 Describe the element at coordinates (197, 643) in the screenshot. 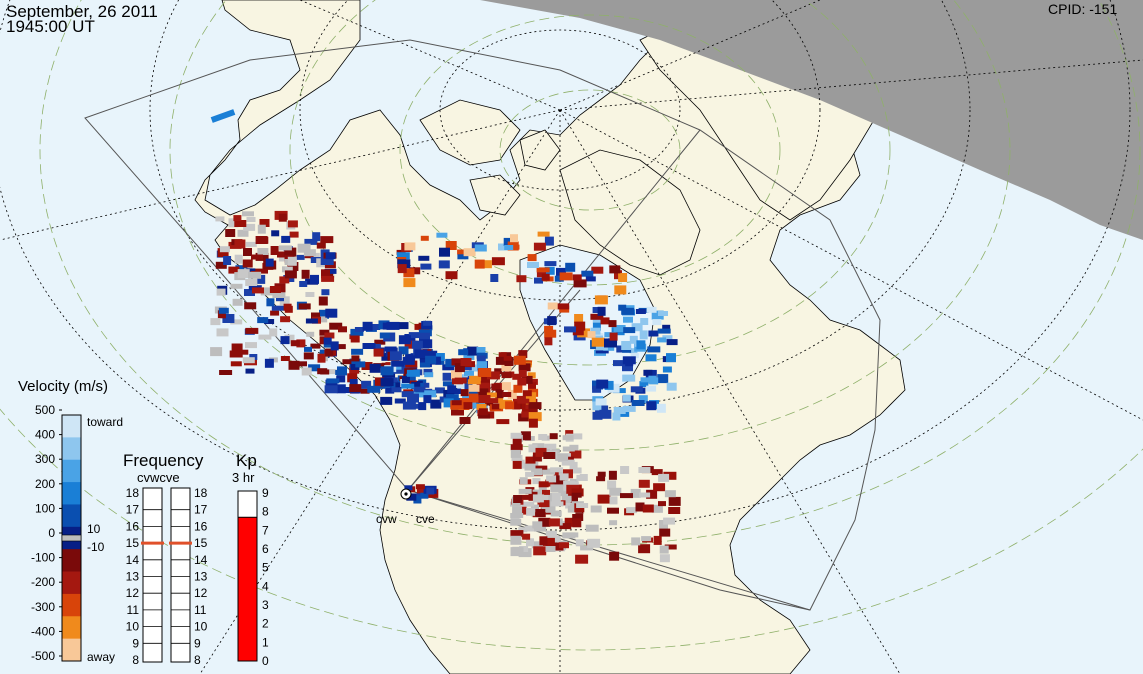

I see `frequency-tick-cve: 9` at that location.